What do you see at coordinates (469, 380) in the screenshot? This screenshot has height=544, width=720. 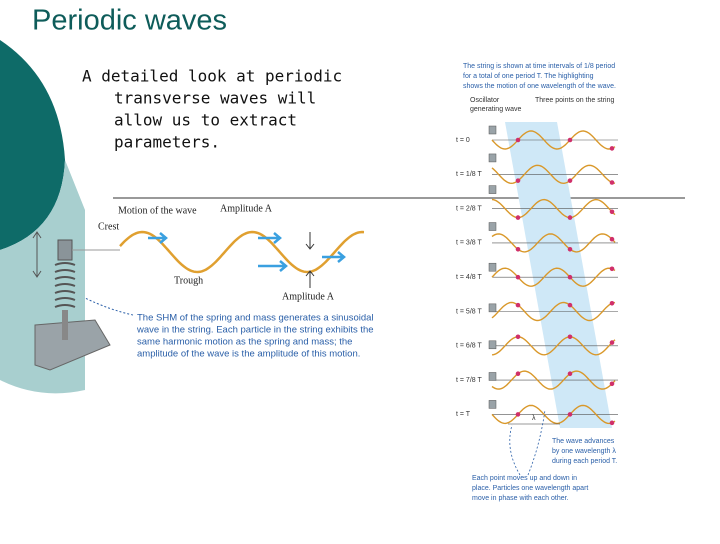 I see `time-label: t = 7/8 T` at bounding box center [469, 380].